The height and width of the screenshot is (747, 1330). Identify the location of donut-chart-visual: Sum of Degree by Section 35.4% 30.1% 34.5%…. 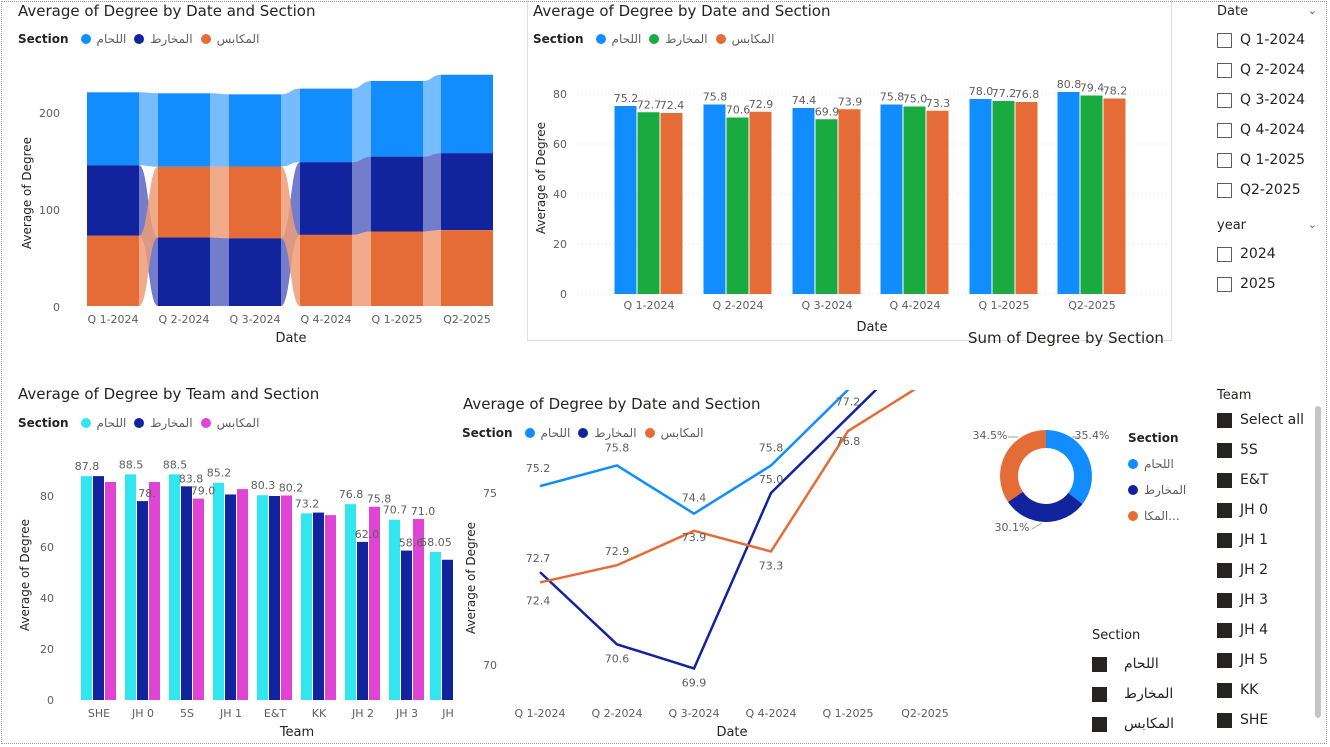
(1080, 440).